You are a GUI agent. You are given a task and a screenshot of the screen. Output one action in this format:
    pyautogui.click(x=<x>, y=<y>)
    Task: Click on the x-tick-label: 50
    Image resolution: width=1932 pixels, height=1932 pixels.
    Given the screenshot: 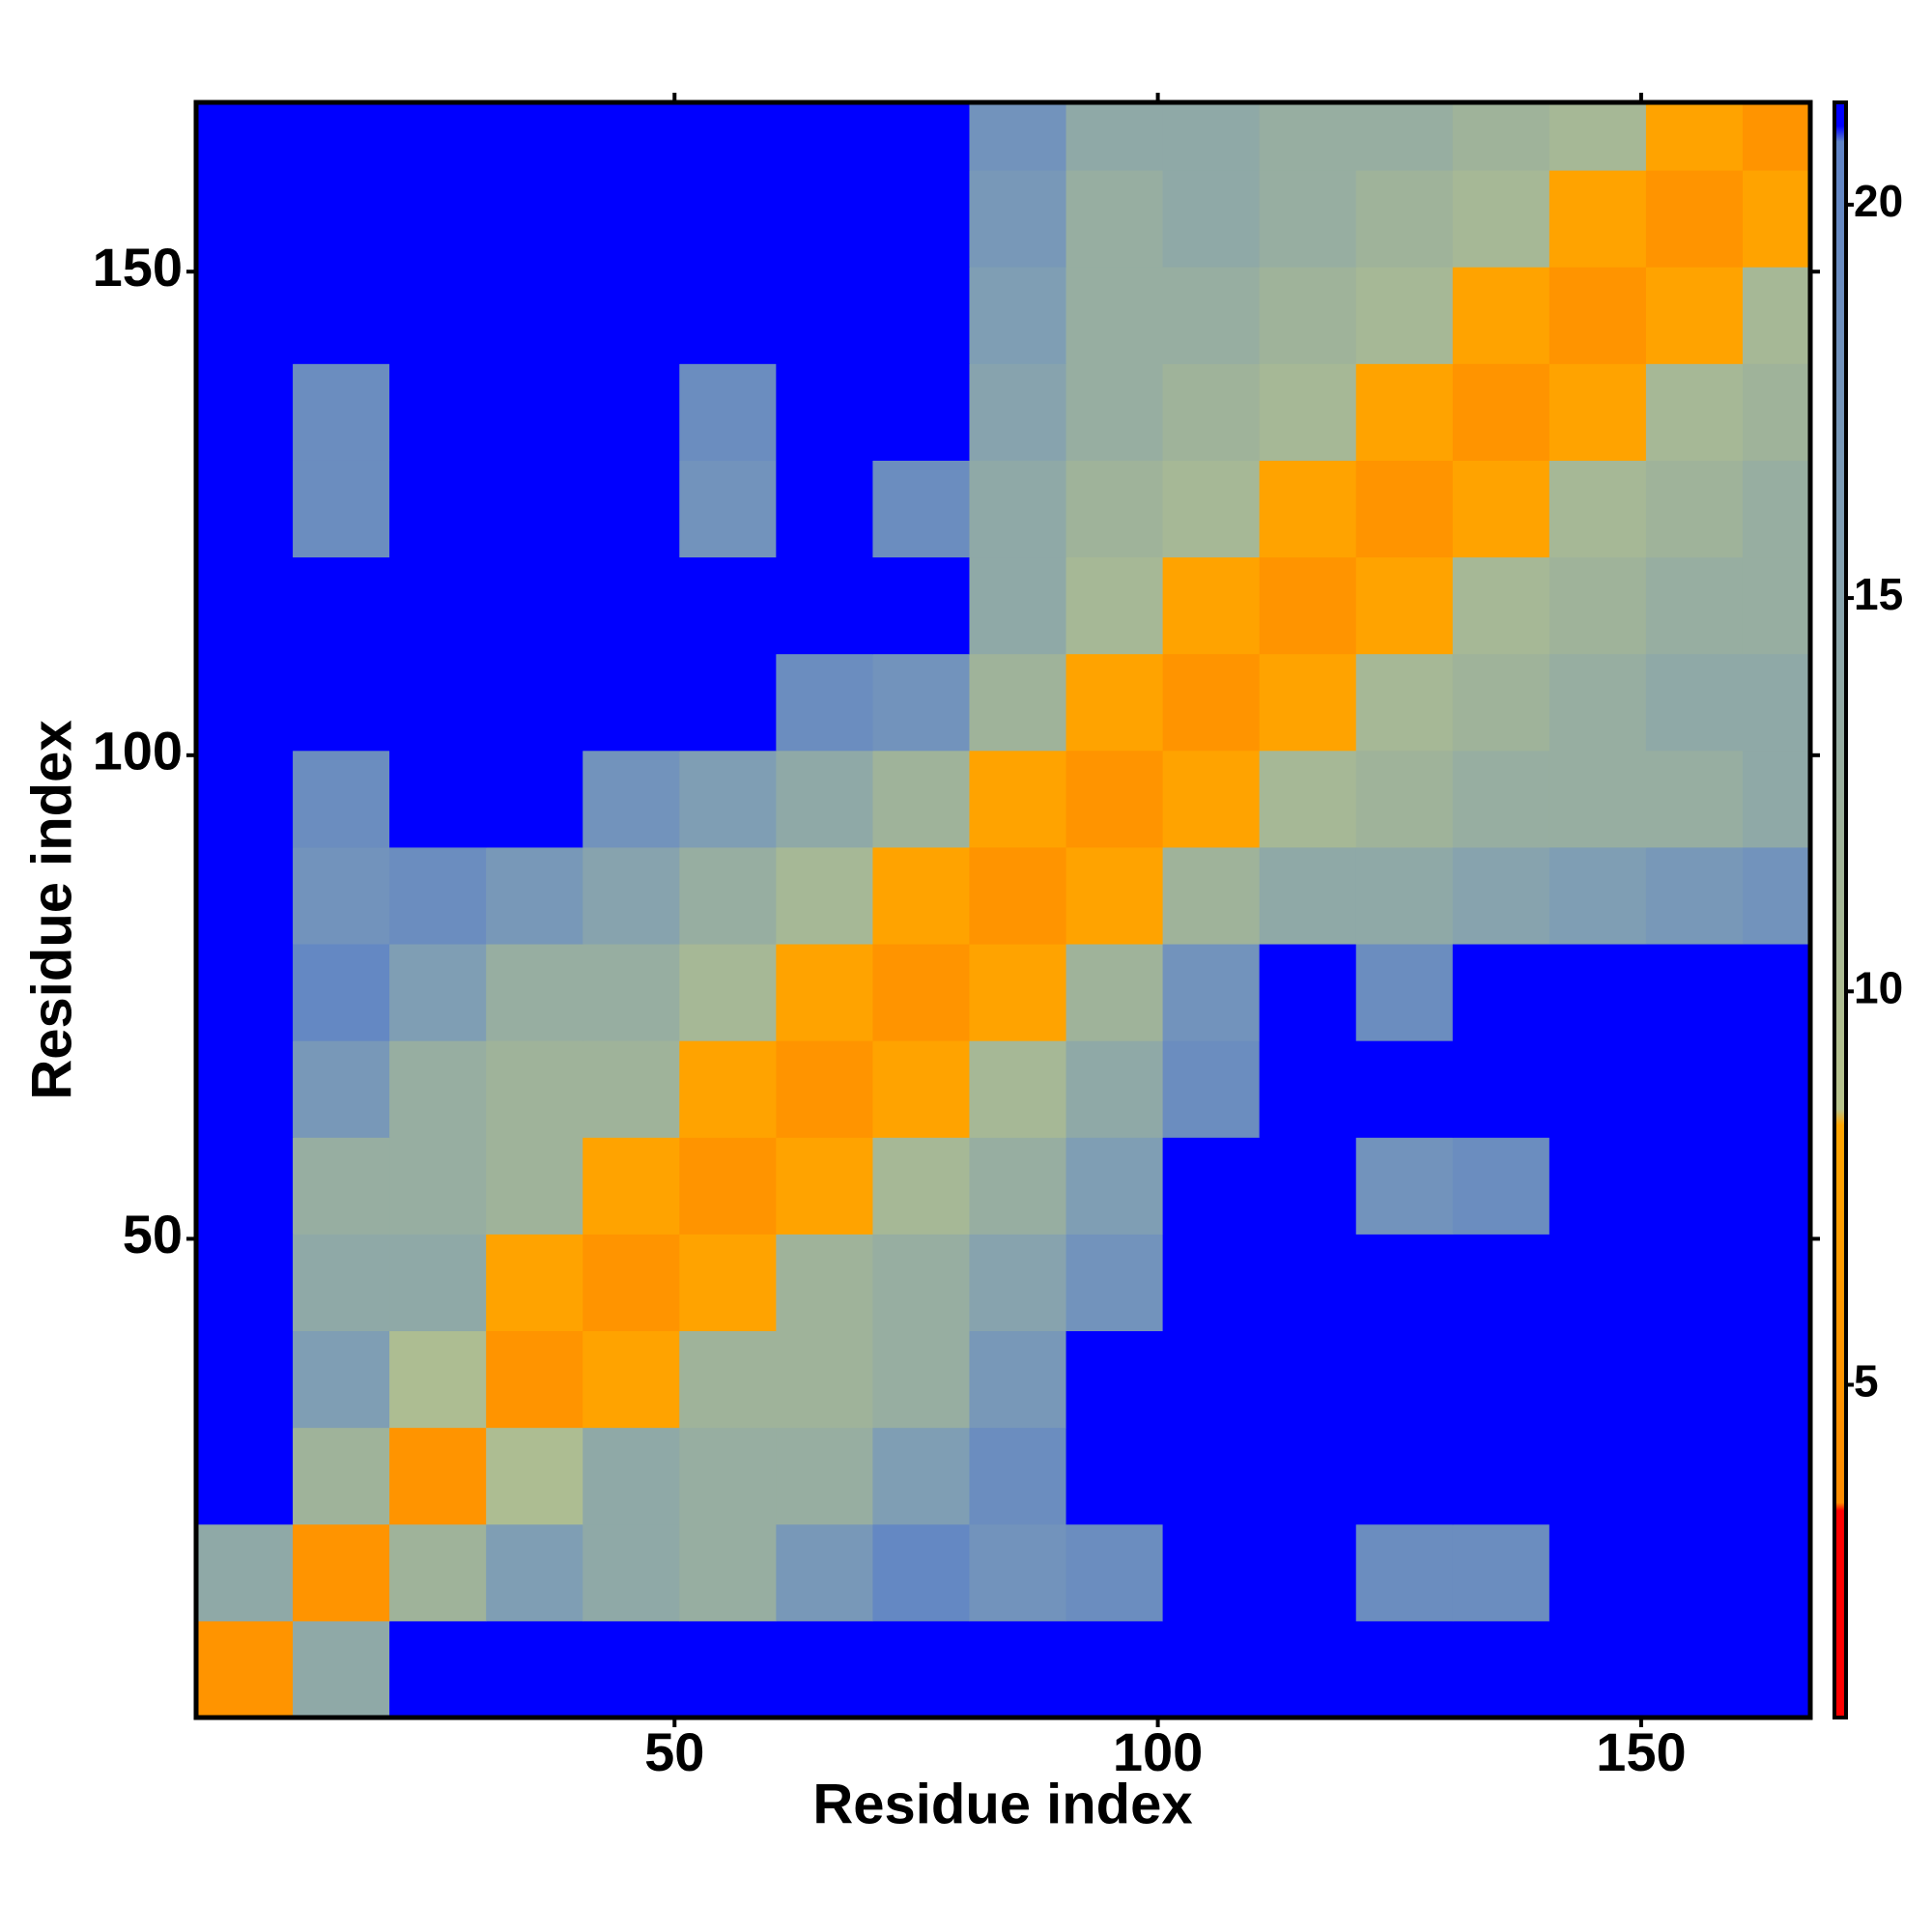 What is the action you would take?
    pyautogui.click(x=674, y=1751)
    